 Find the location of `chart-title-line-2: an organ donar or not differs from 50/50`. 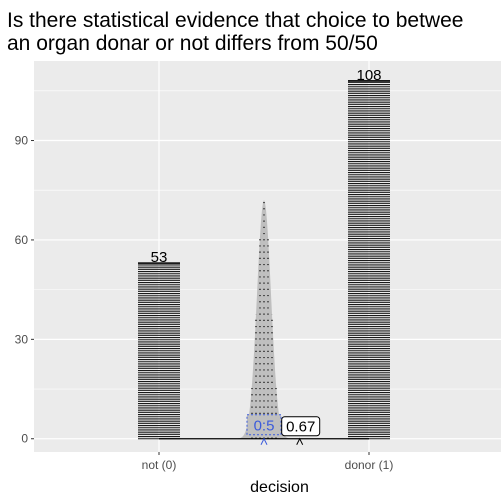

chart-title-line-2: an organ donar or not differs from 50/50 is located at coordinates (192, 43).